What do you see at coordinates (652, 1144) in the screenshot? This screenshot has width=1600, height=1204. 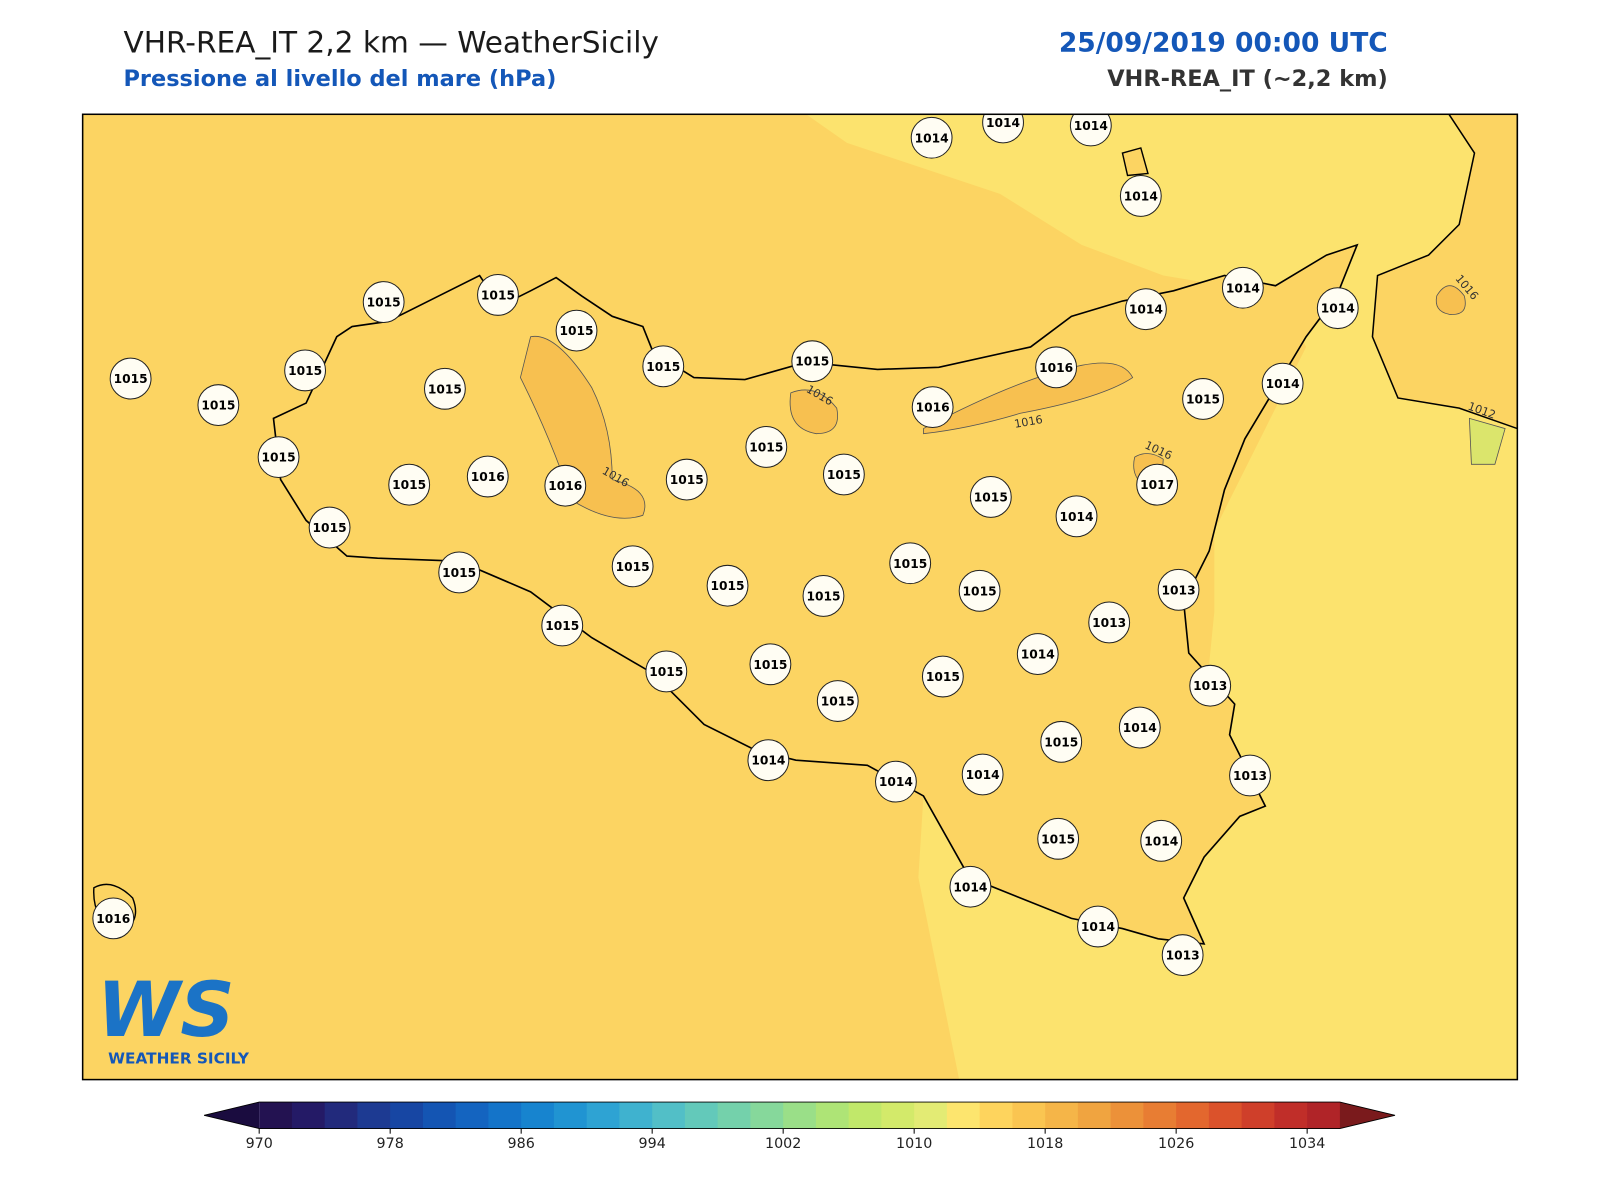 I see `colorbar-tick-label: 994` at bounding box center [652, 1144].